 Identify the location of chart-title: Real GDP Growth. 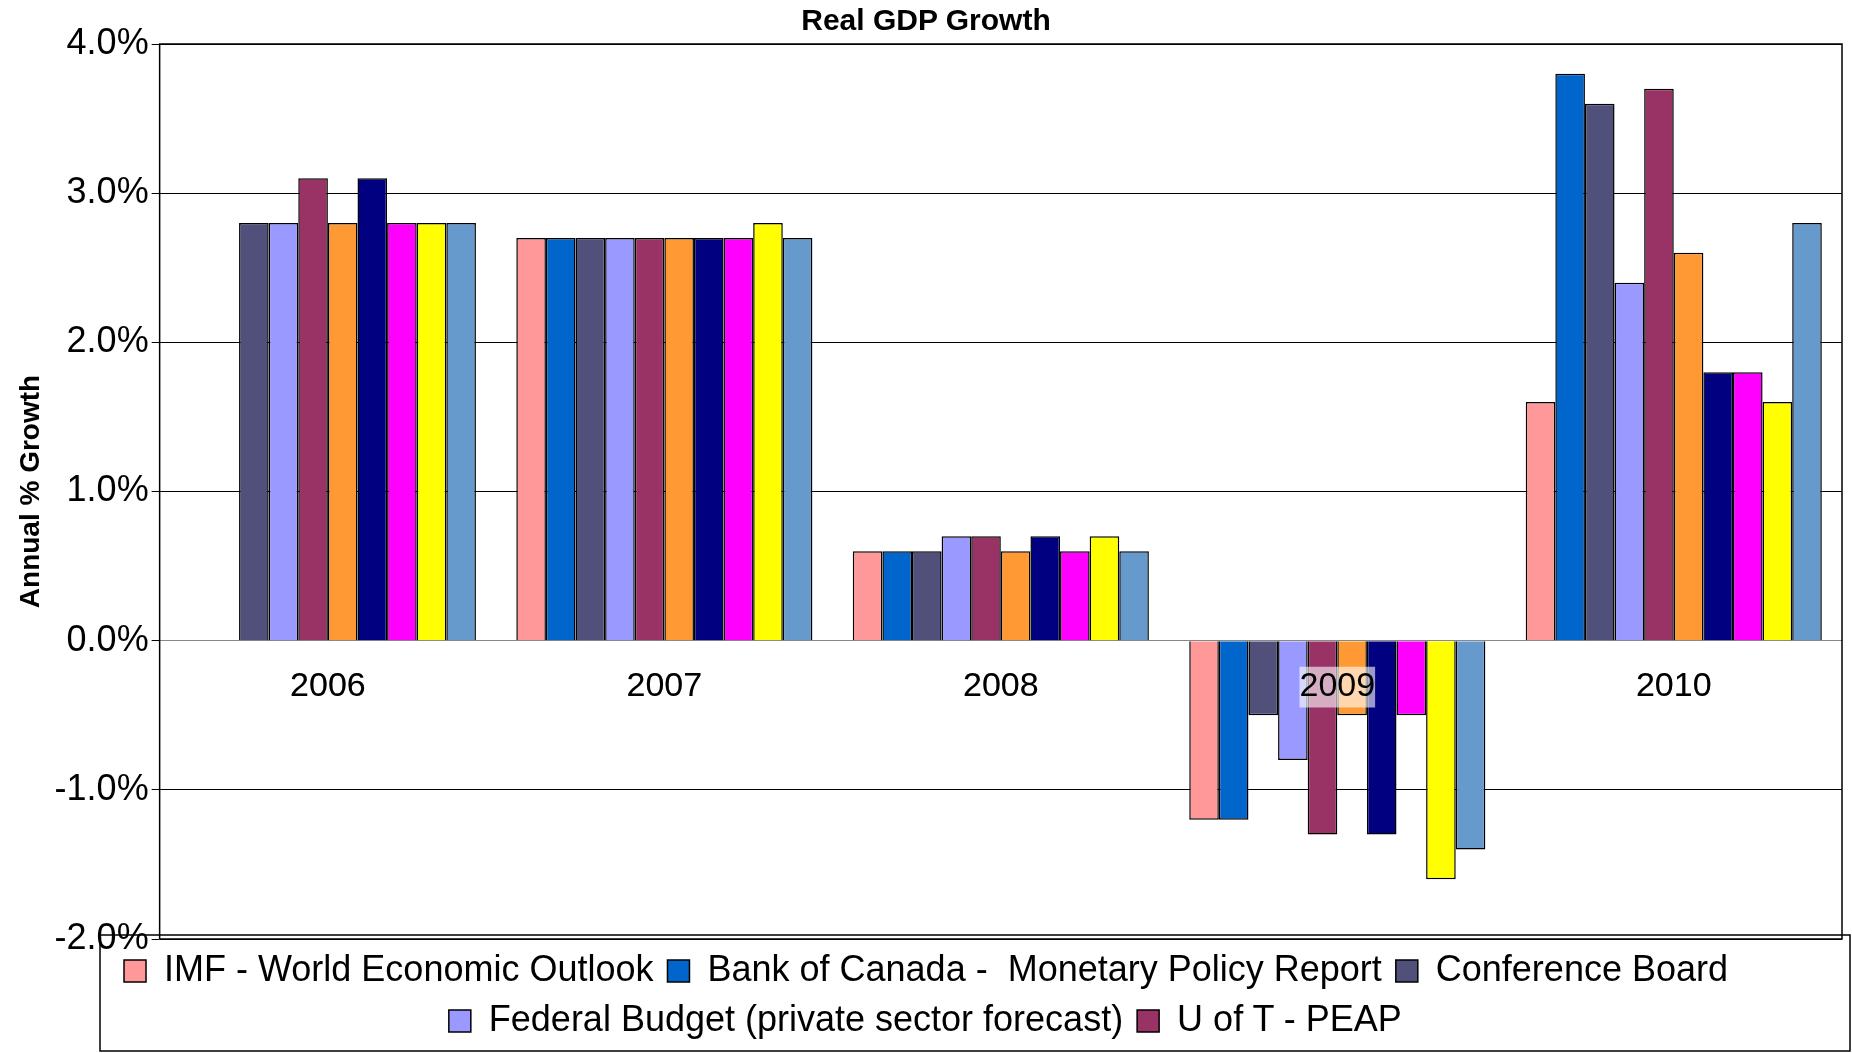
(926, 20).